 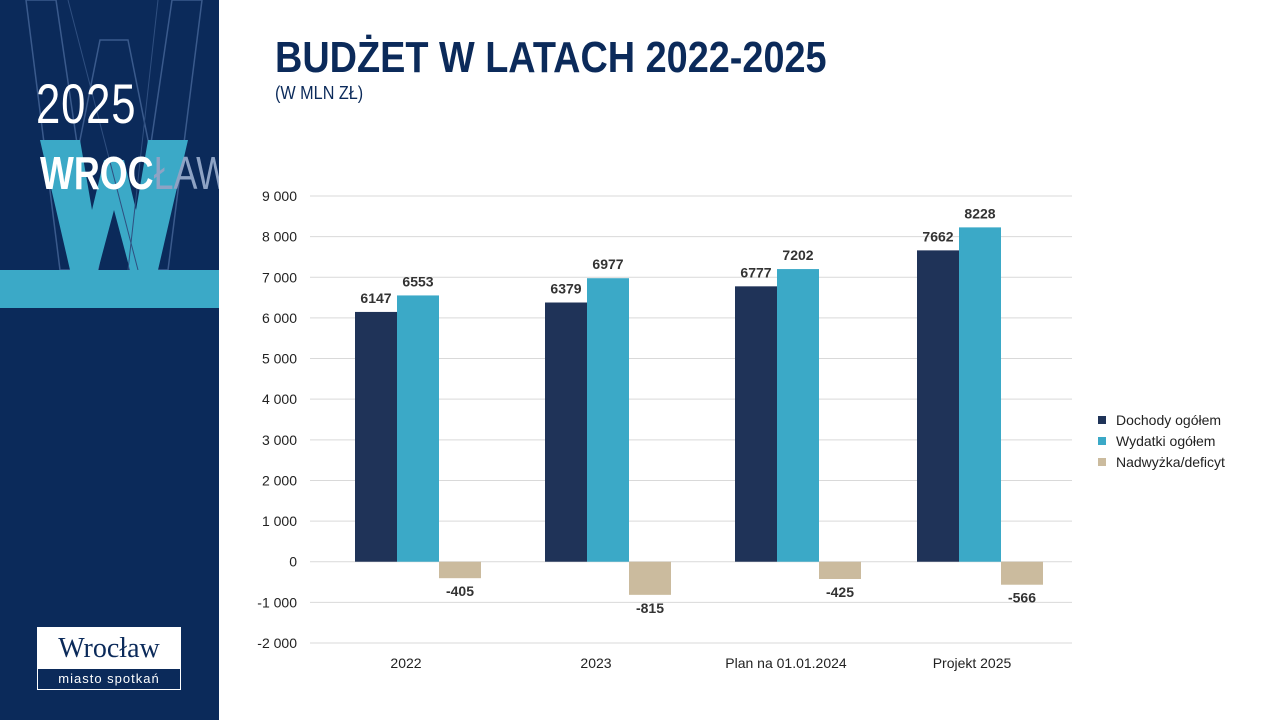 I want to click on data-label: 6379, so click(x=565, y=289).